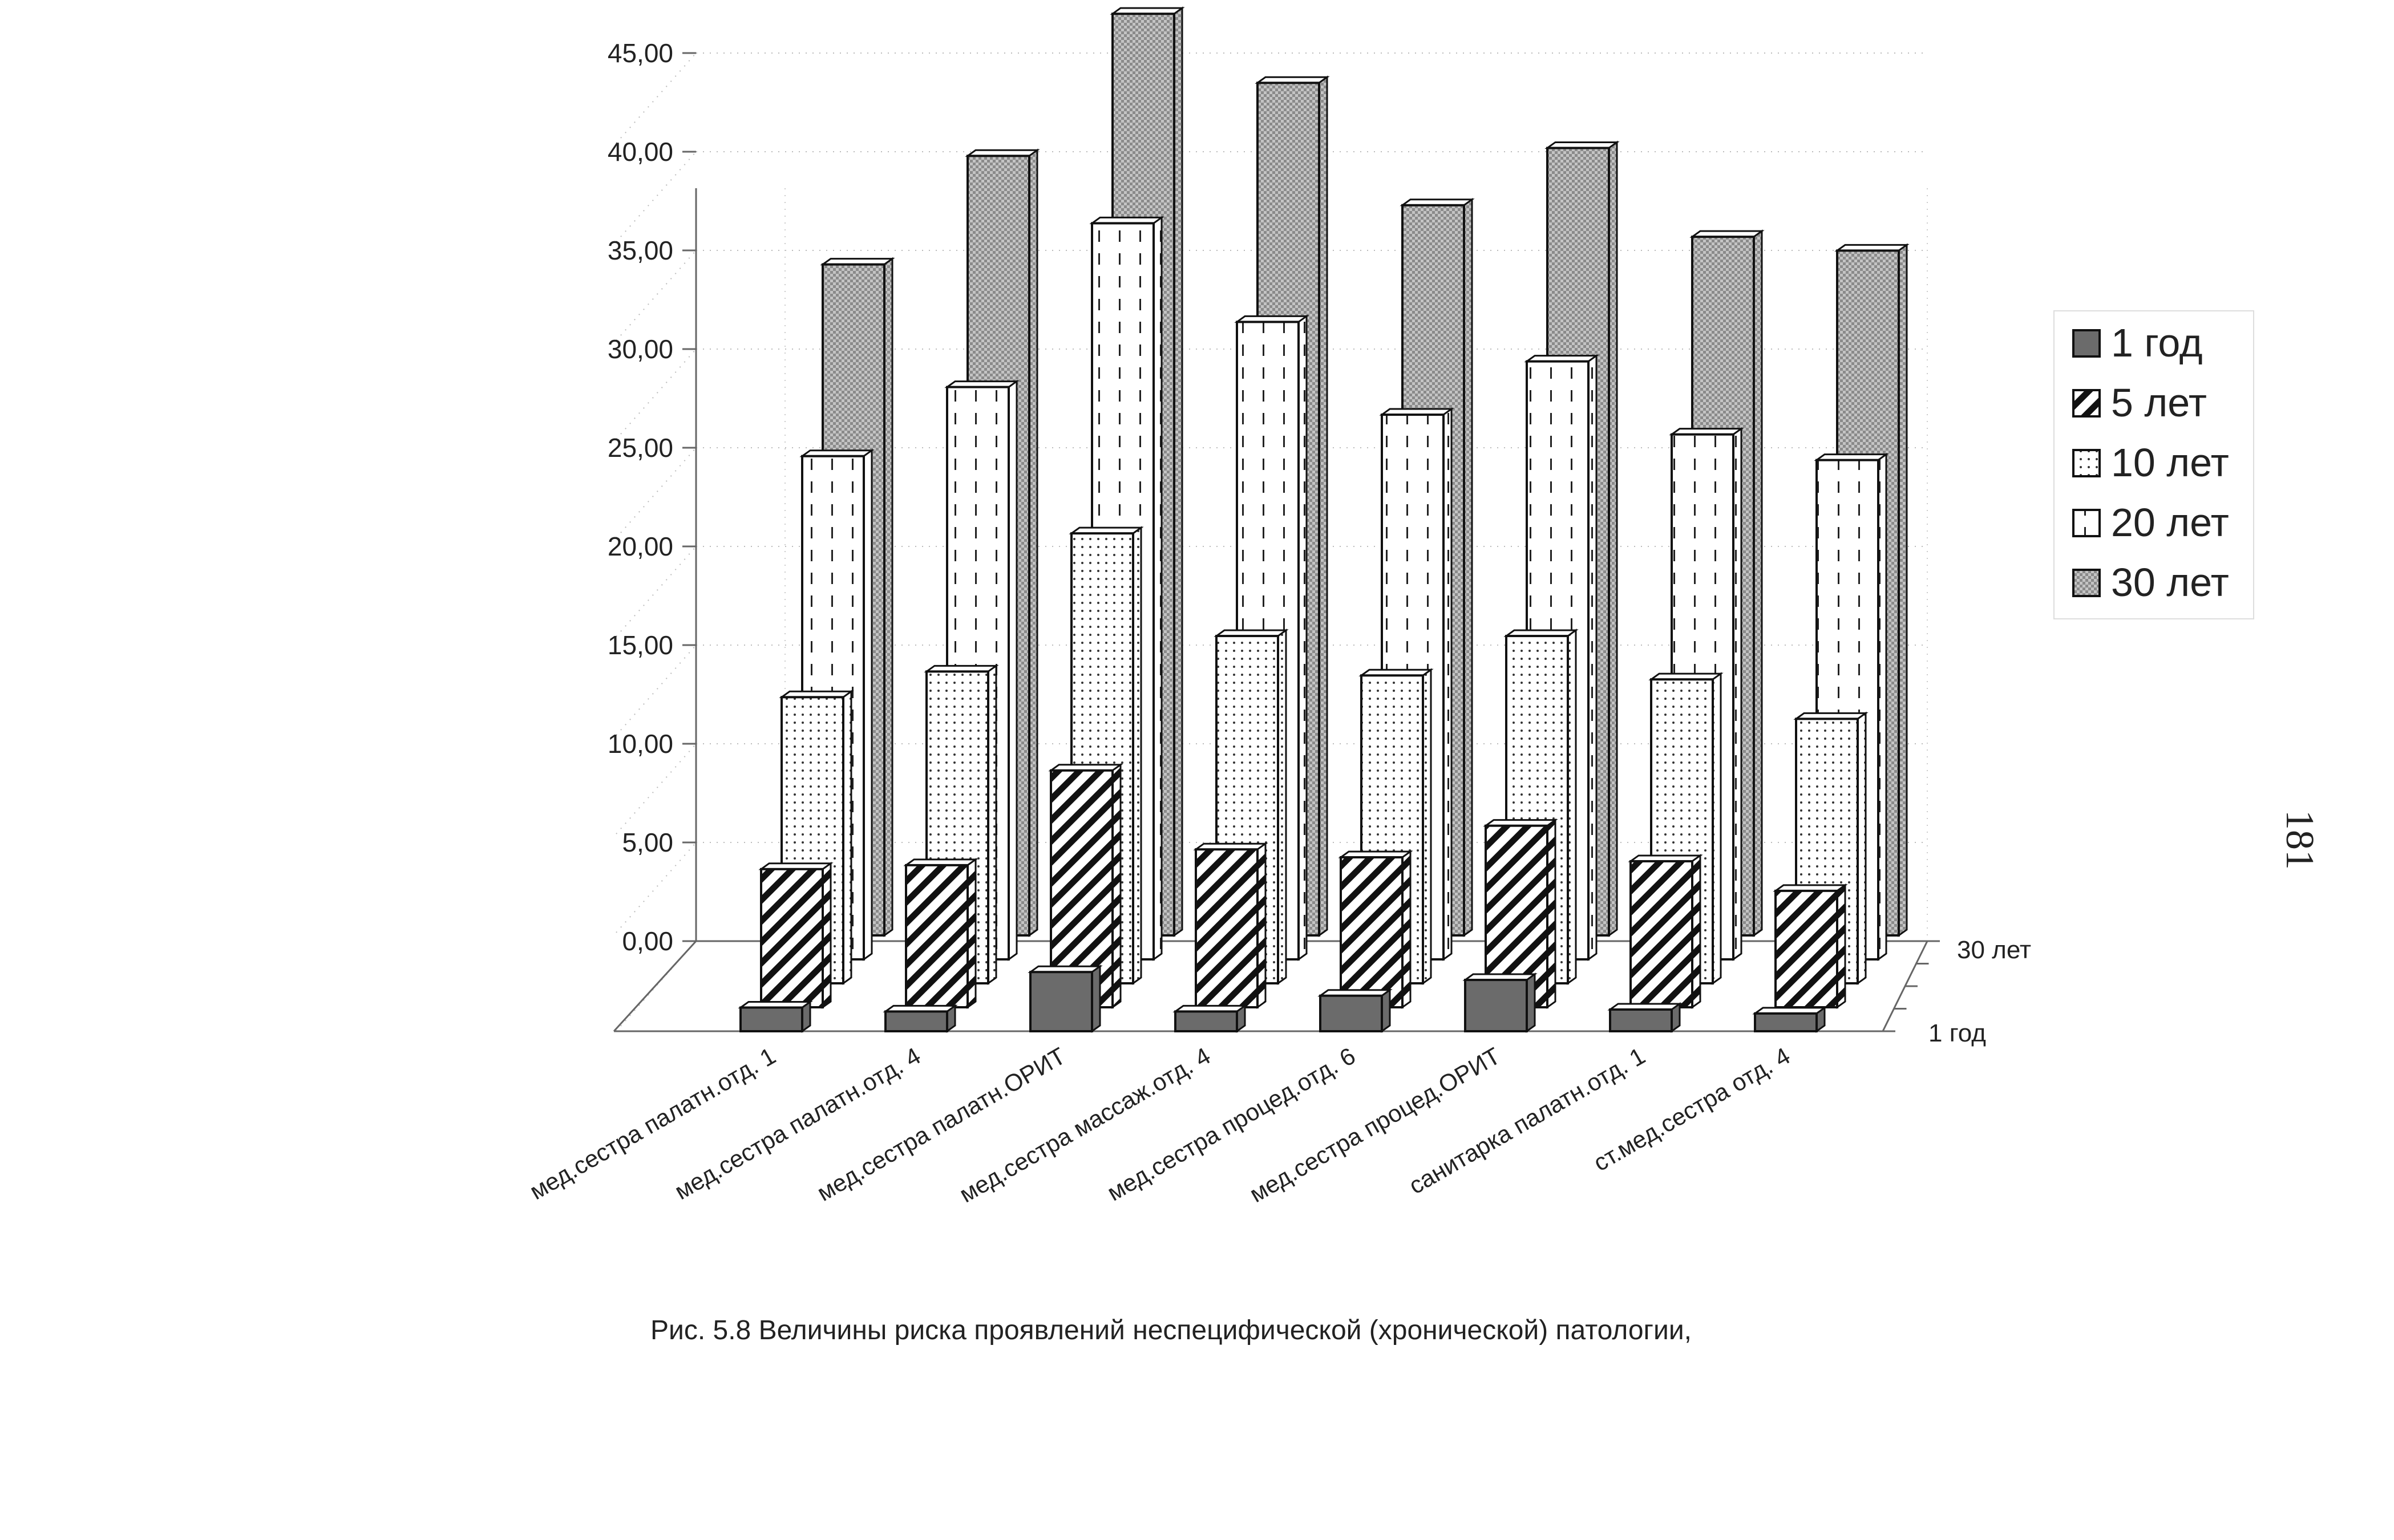 This screenshot has height=1540, width=2394. What do you see at coordinates (640, 547) in the screenshot?
I see `y-tick-label: 20,00` at bounding box center [640, 547].